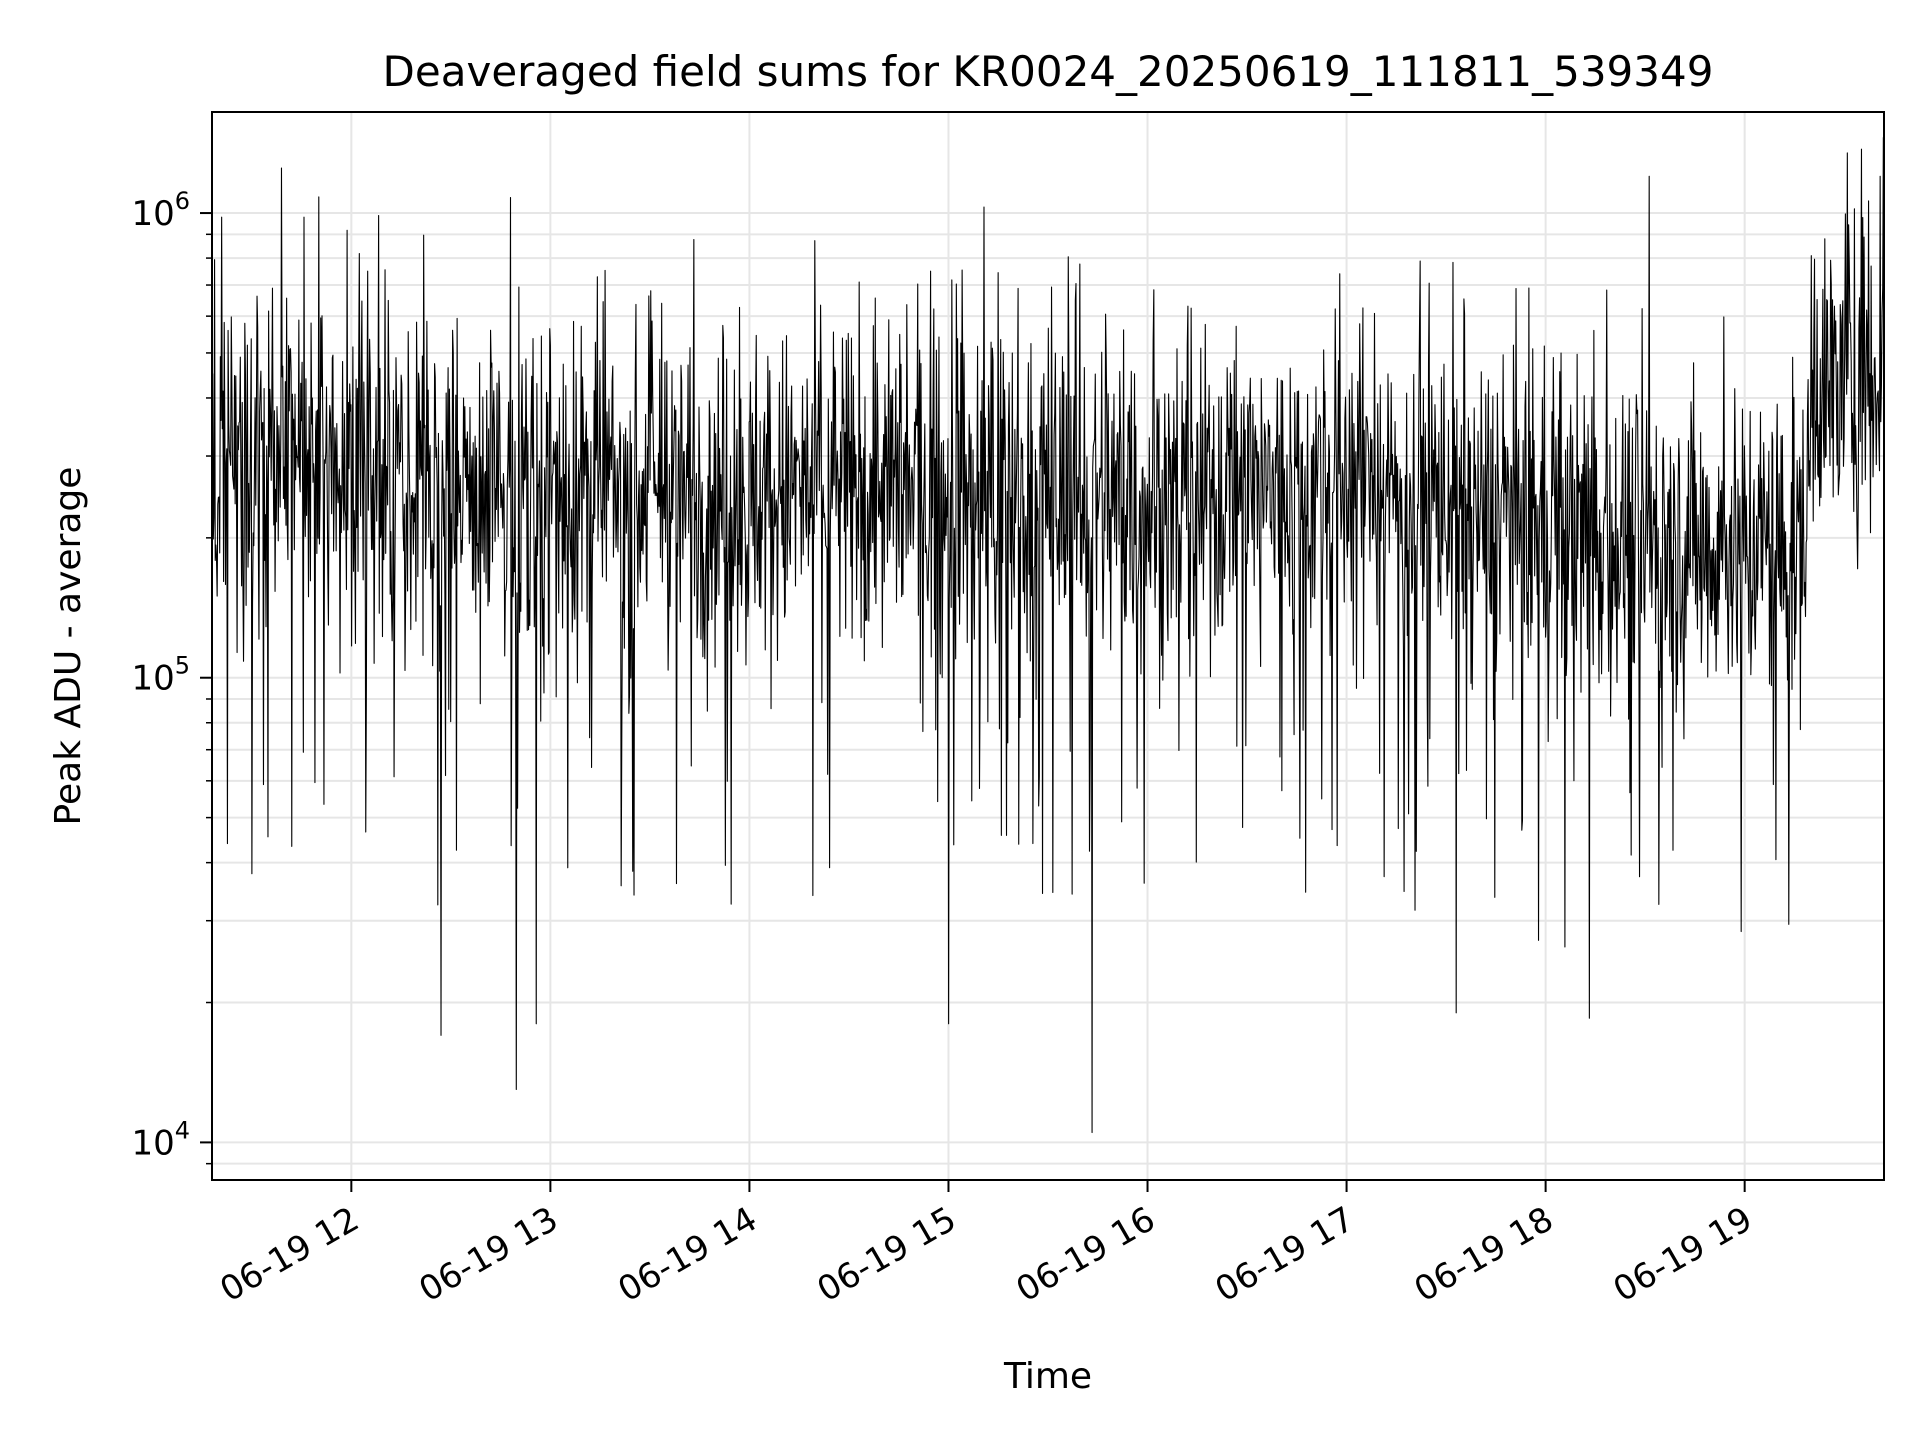 The width and height of the screenshot is (1920, 1440). What do you see at coordinates (160, 675) in the screenshot?
I see `y-tick-label: 10⁵` at bounding box center [160, 675].